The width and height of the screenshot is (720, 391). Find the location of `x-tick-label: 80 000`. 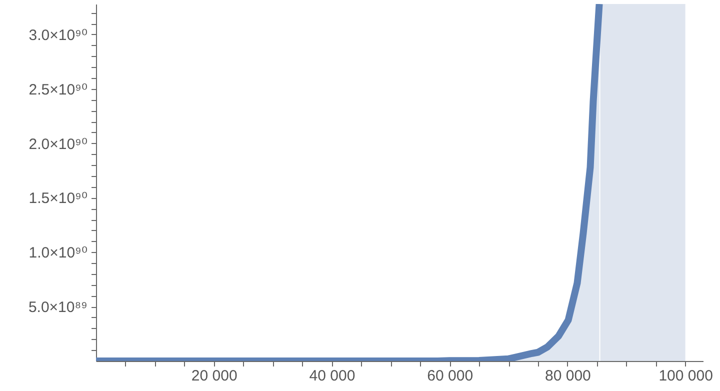

x-tick-label: 80 000 is located at coordinates (568, 376).